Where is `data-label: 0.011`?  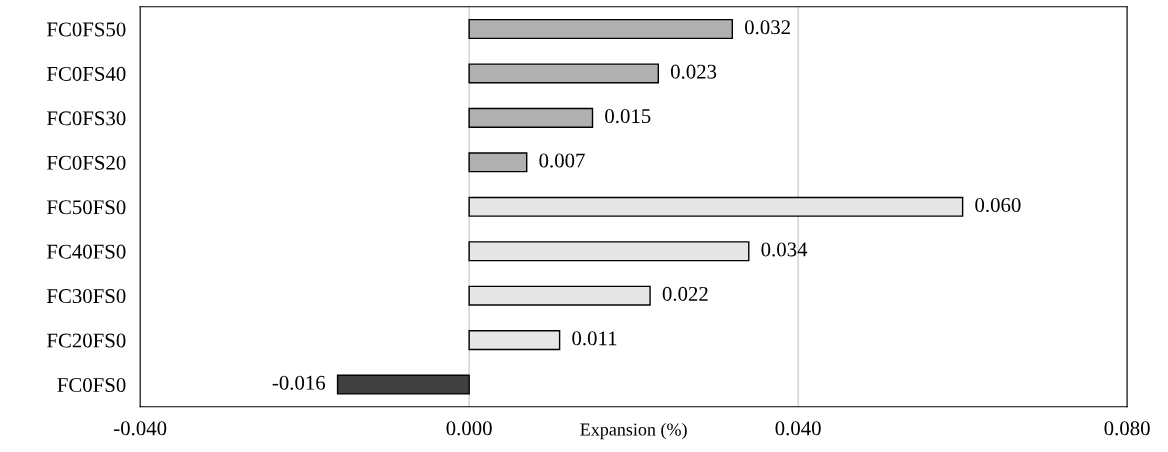 data-label: 0.011 is located at coordinates (594, 338).